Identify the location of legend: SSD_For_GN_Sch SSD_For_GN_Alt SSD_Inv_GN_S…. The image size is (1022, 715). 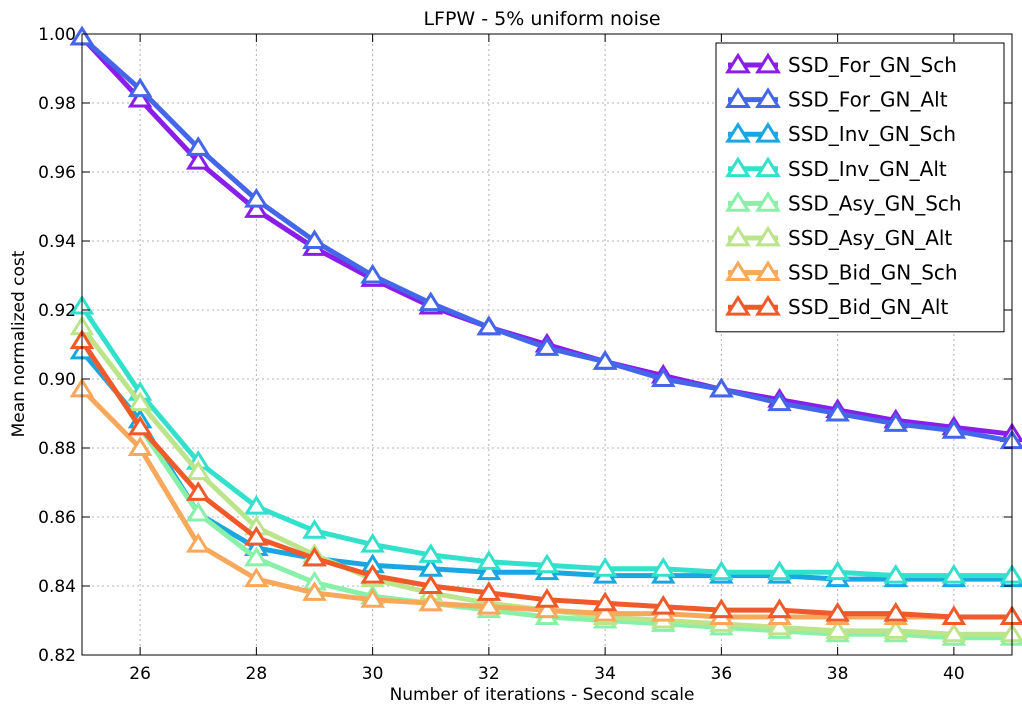
(860, 187).